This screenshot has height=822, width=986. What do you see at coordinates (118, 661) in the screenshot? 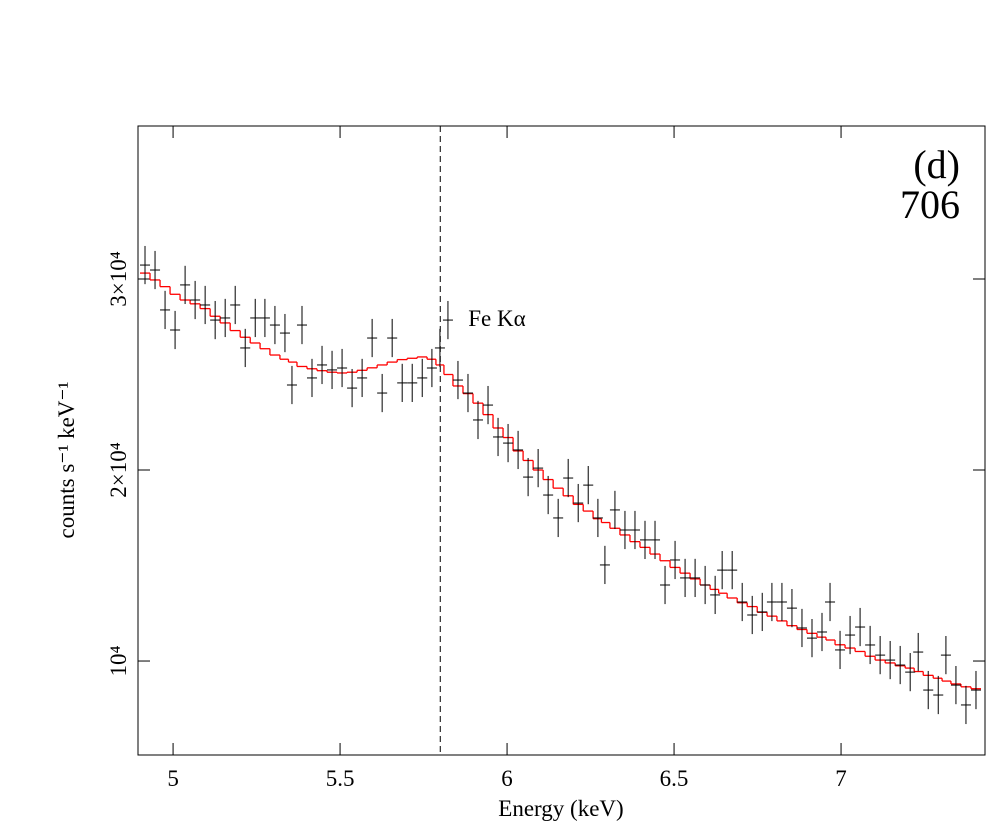
I see `y-tick-label: 10⁴` at bounding box center [118, 661].